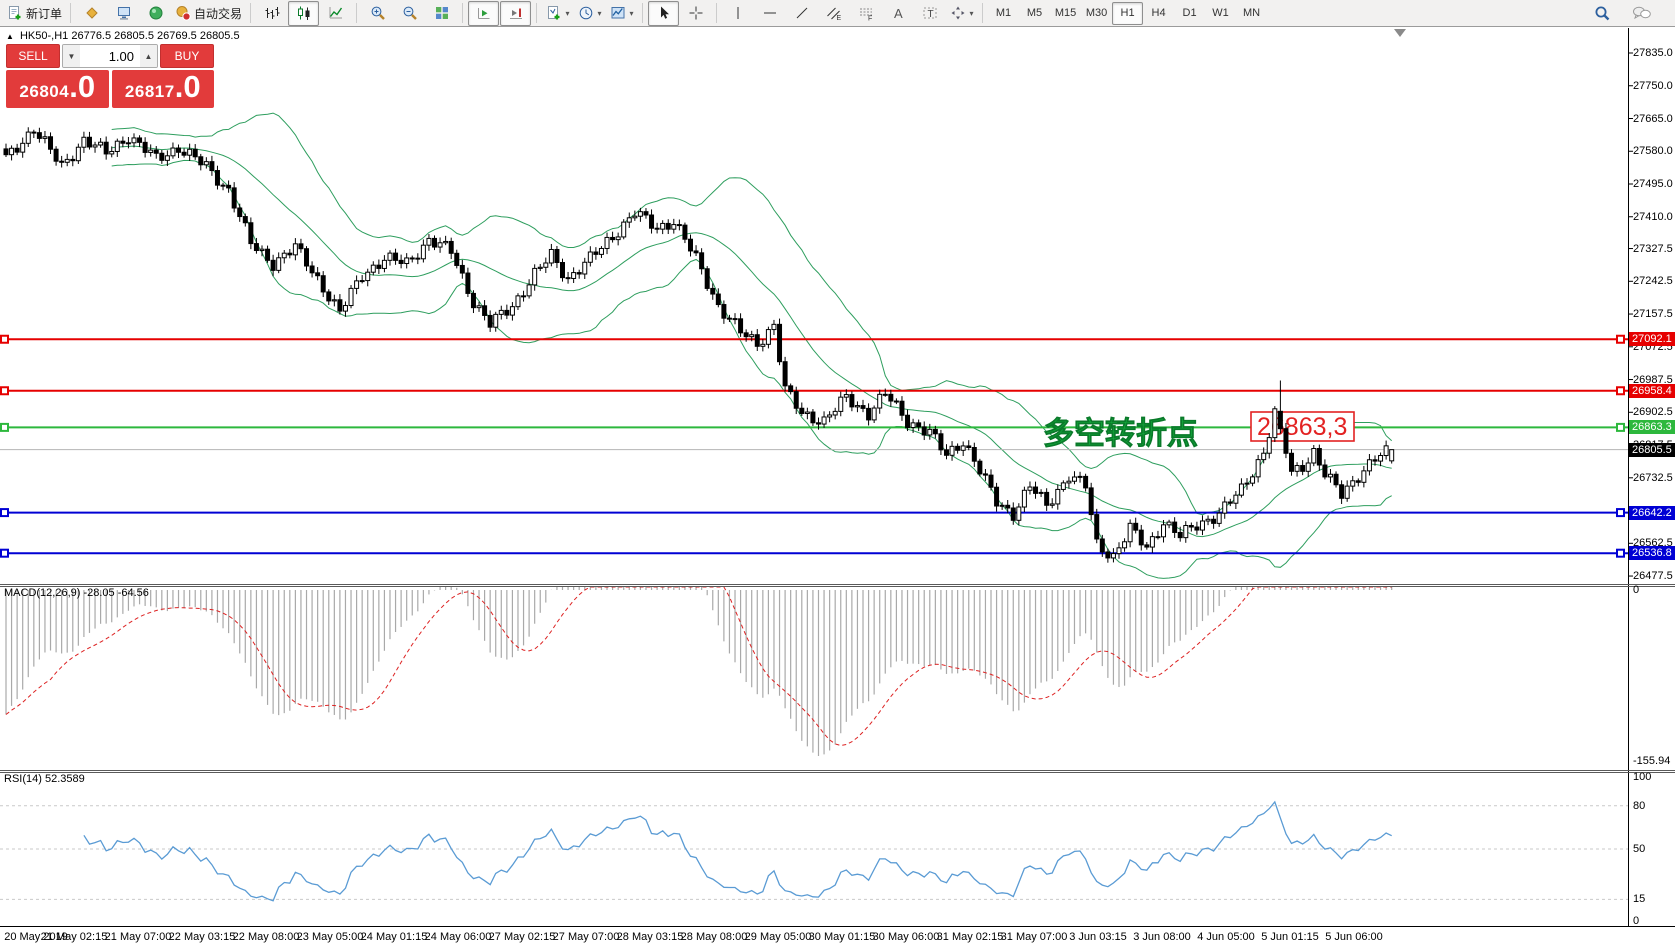  Describe the element at coordinates (1158, 13) in the screenshot. I see `timeframe-button-h4: H4` at that location.